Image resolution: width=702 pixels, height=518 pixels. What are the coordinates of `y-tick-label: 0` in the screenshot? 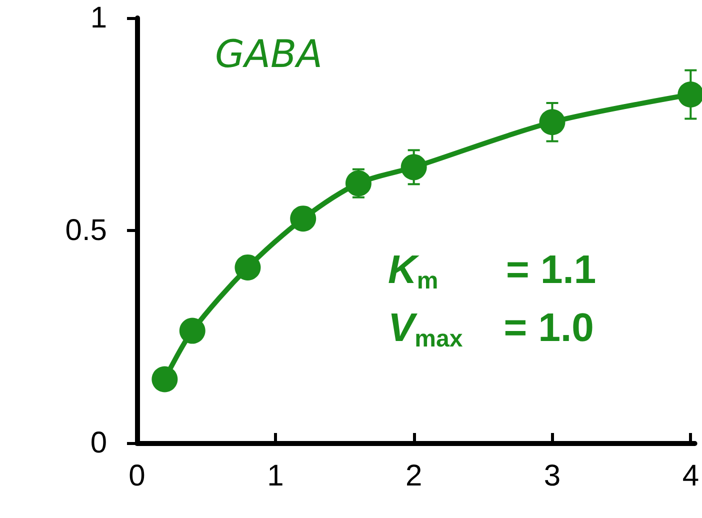 It's located at (98, 443).